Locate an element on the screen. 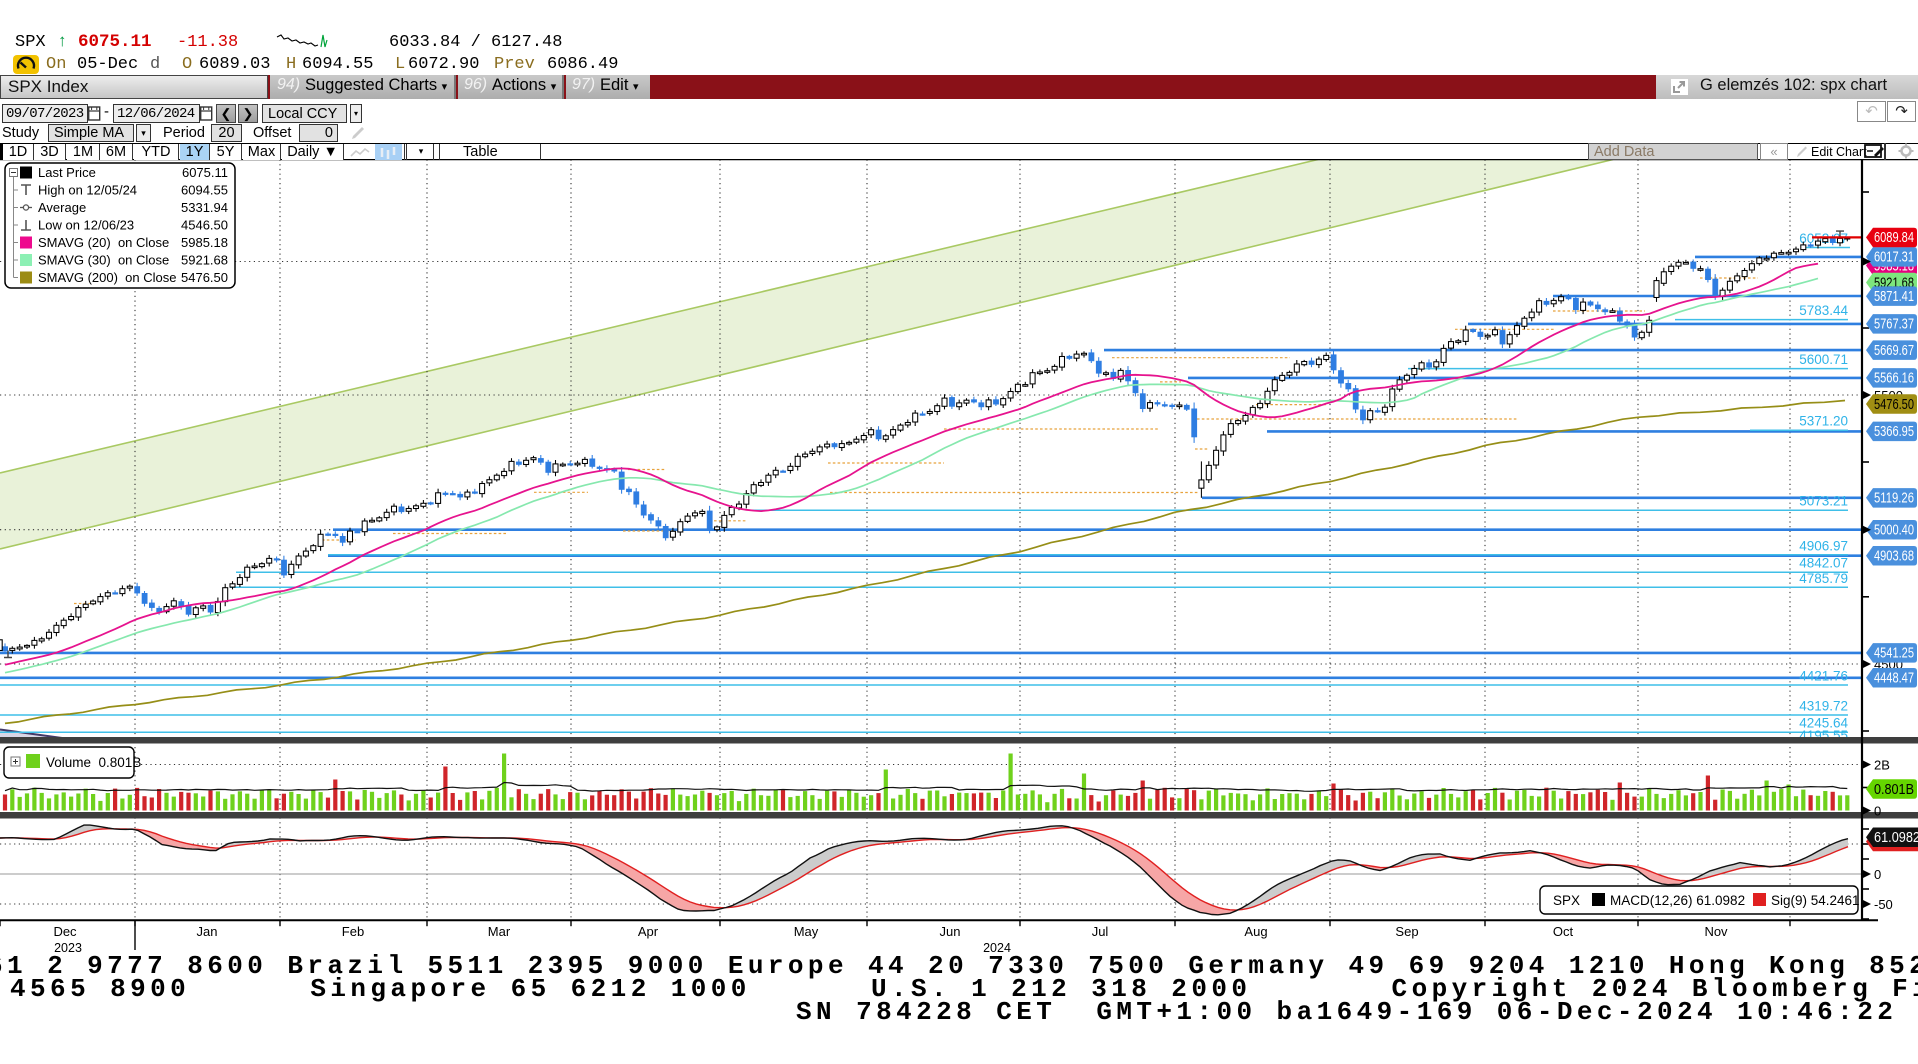  svg-text: Last Price is located at coordinates (67, 172).